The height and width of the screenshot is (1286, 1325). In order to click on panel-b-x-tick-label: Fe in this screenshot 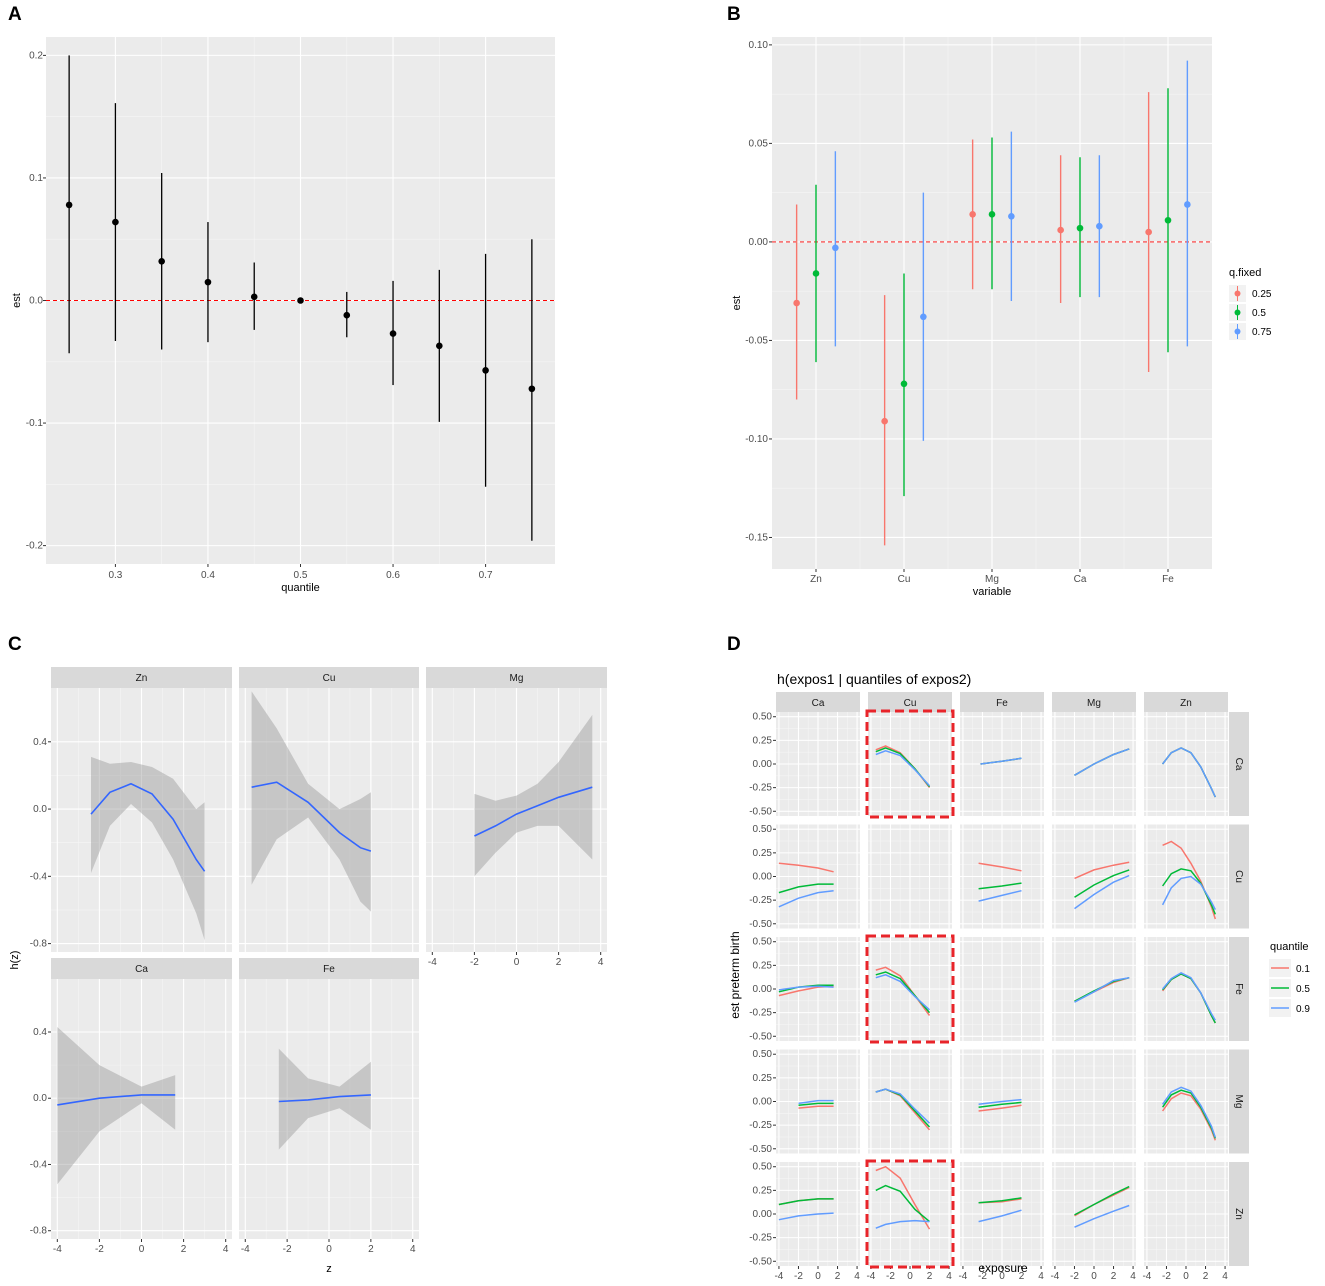, I will do `click(1168, 579)`.